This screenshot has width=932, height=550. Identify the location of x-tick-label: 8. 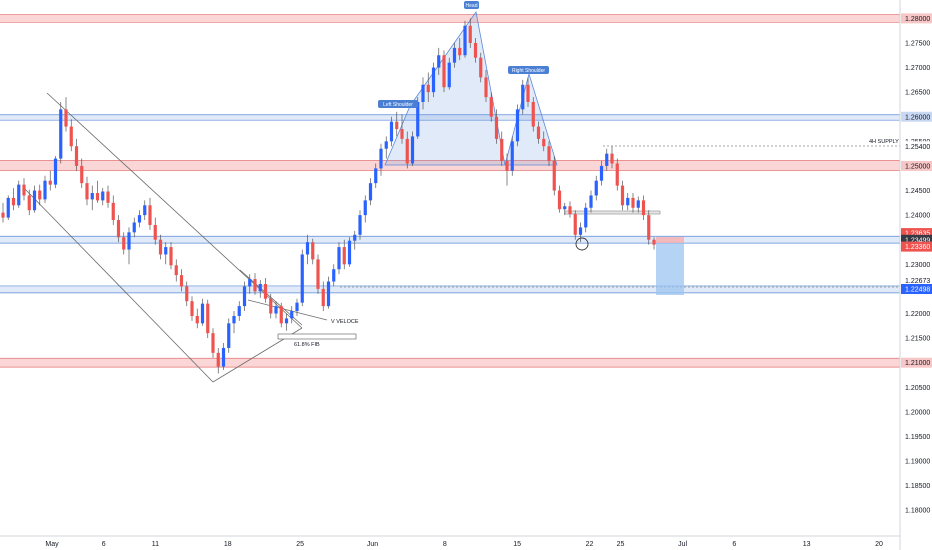
(445, 544).